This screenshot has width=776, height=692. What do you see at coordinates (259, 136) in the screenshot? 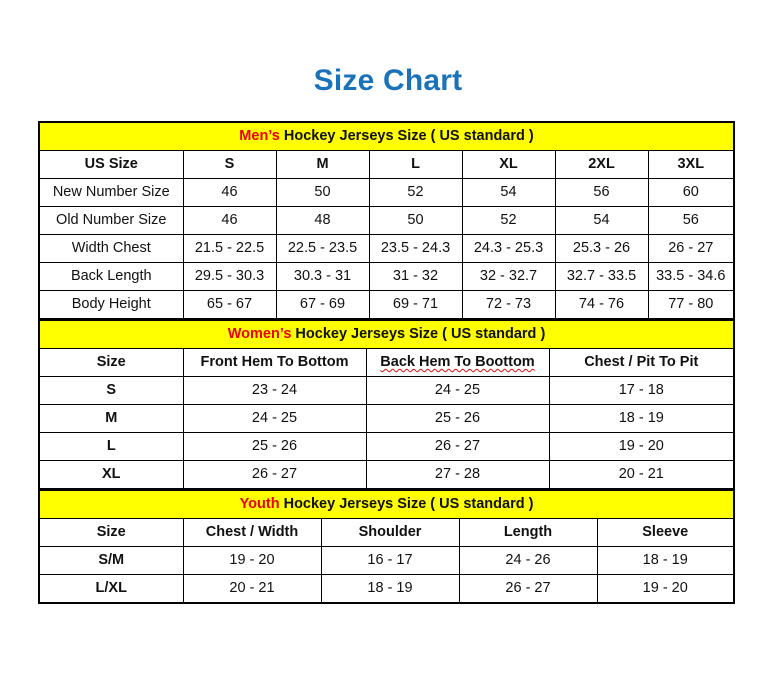
I see `mens-banner-accent: Men’s` at bounding box center [259, 136].